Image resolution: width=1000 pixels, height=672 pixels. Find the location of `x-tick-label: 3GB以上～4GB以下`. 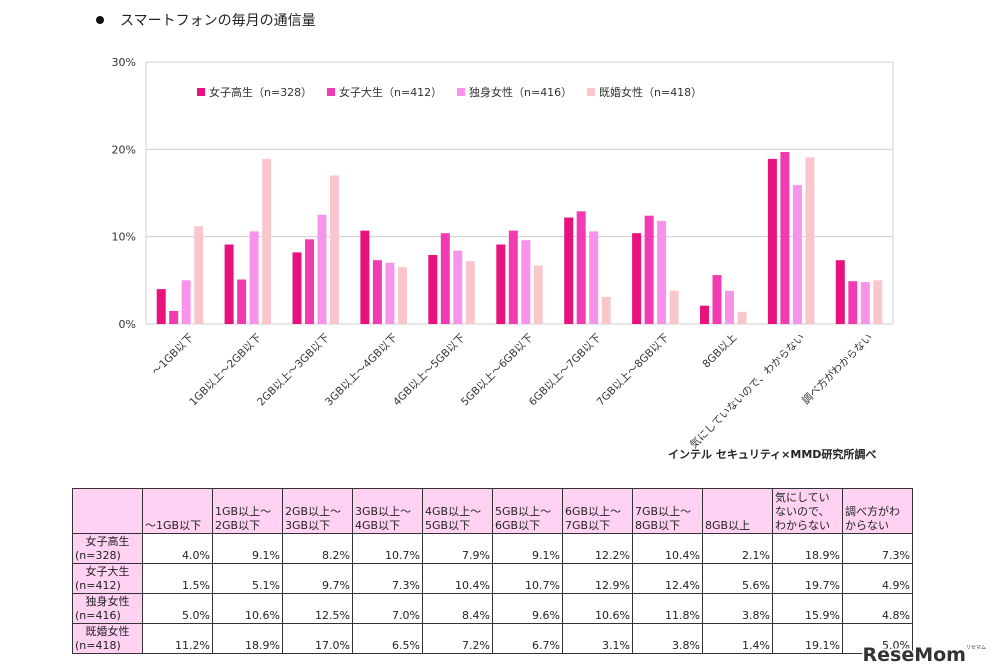

x-tick-label: 3GB以上～4GB以下 is located at coordinates (361, 370).